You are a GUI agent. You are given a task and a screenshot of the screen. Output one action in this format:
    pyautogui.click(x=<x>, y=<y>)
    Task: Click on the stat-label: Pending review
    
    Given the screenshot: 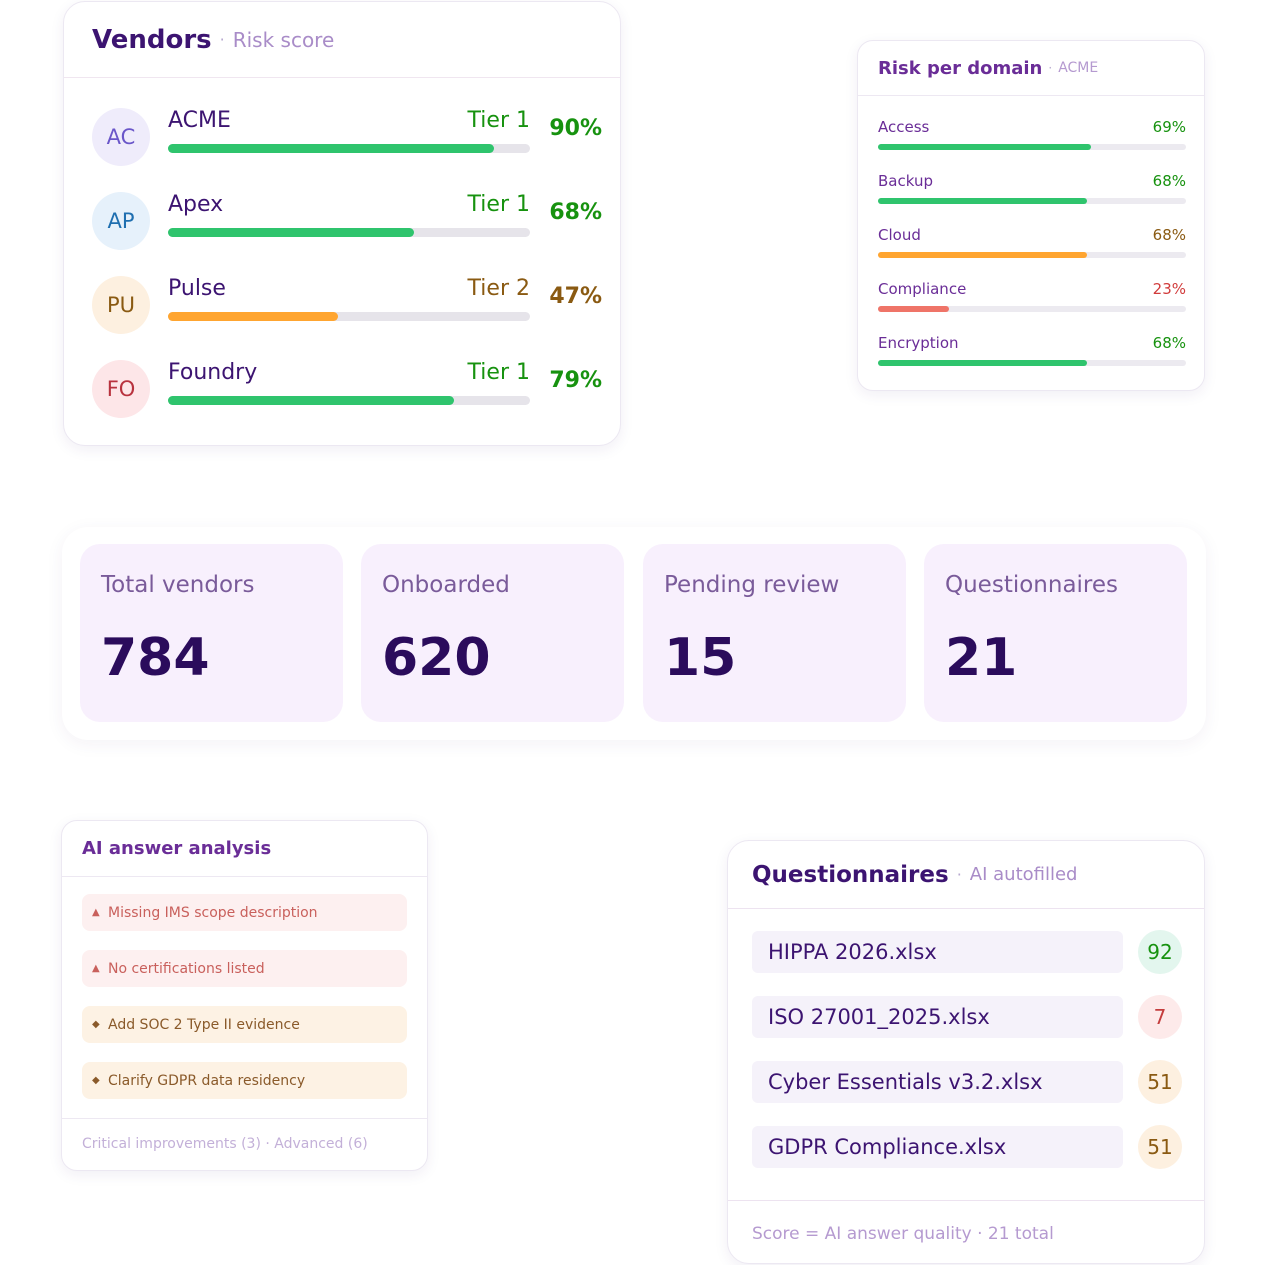 What is the action you would take?
    pyautogui.click(x=752, y=585)
    